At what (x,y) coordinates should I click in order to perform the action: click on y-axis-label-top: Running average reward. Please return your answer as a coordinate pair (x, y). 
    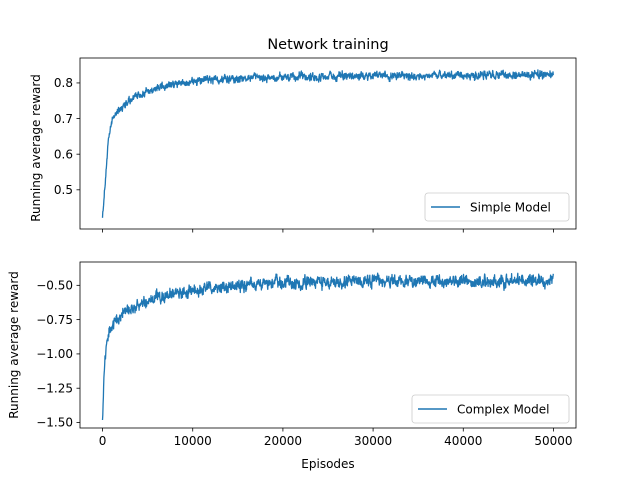
    Looking at the image, I should click on (36, 148).